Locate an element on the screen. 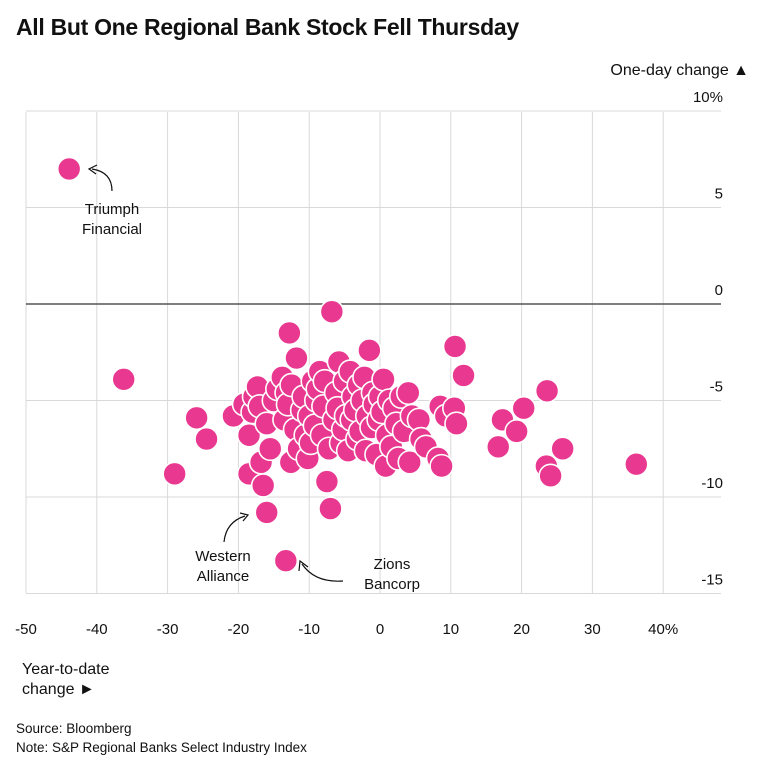 Image resolution: width=781 pixels, height=775 pixels. data-point-western-alliance is located at coordinates (267, 512).